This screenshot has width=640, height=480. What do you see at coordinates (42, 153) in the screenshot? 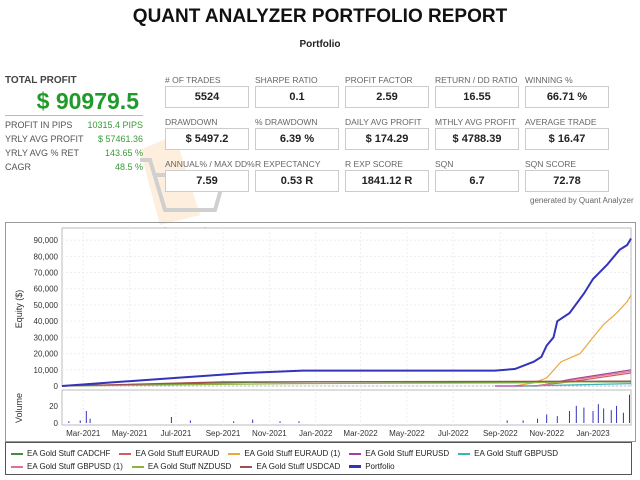
I see `summary-label: YRLY AVG % RET` at bounding box center [42, 153].